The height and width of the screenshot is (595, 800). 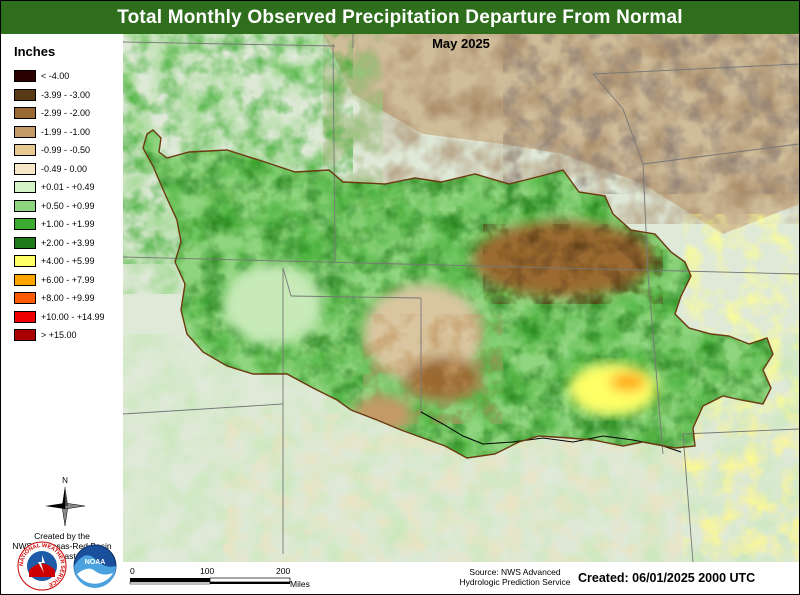 I want to click on legend-label: -1.99 - -1.00, so click(x=66, y=131).